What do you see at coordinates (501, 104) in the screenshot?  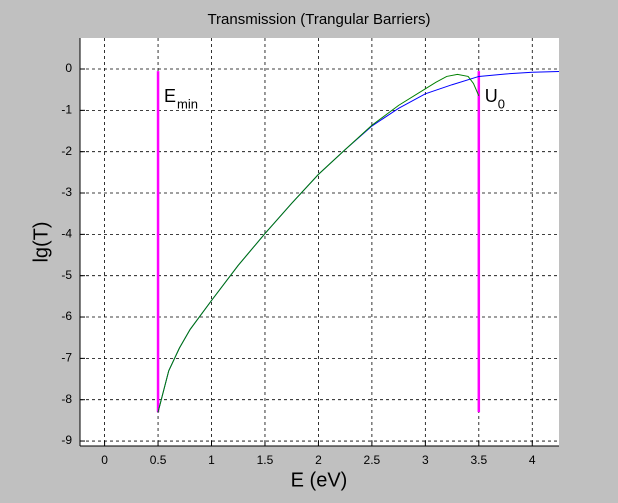 I see `marker-label-sub: 0` at bounding box center [501, 104].